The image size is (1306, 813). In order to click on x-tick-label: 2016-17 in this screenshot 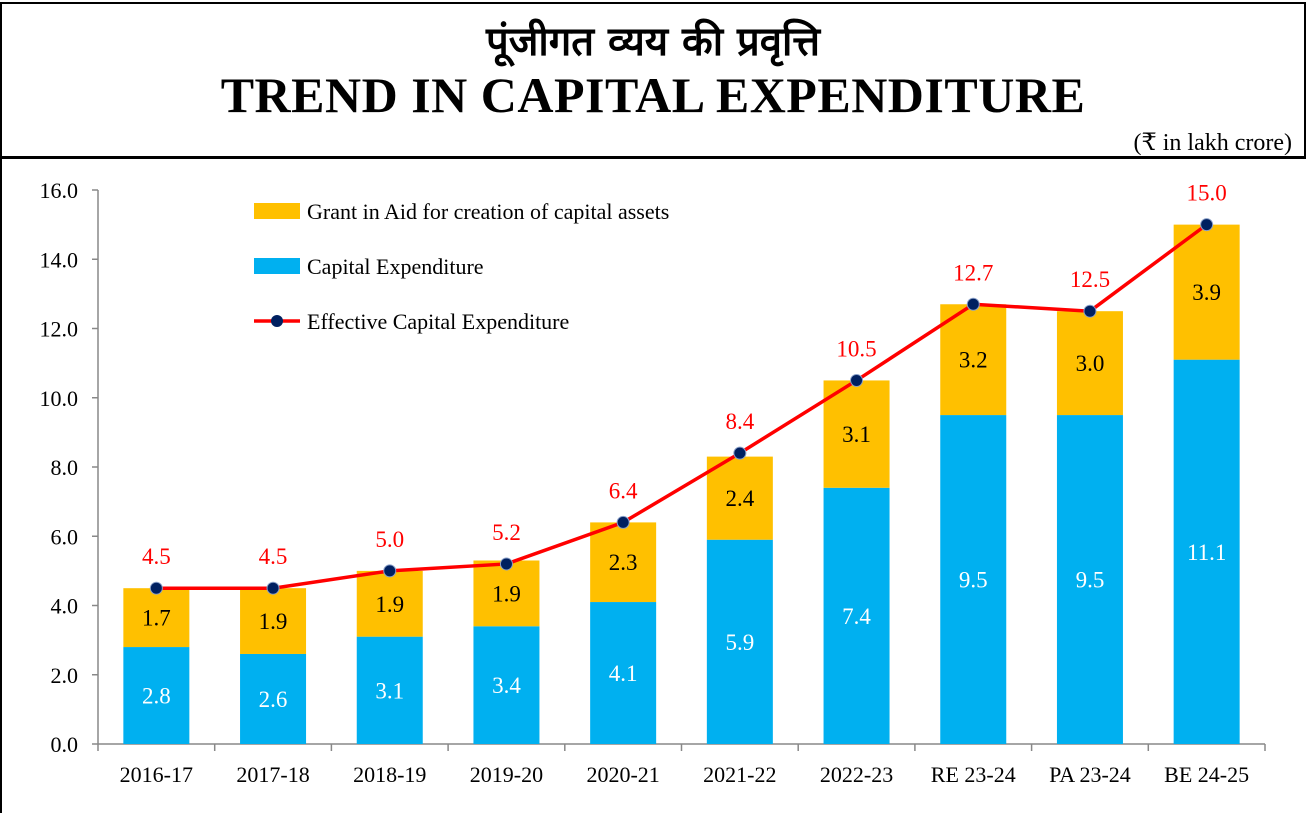, I will do `click(156, 774)`.